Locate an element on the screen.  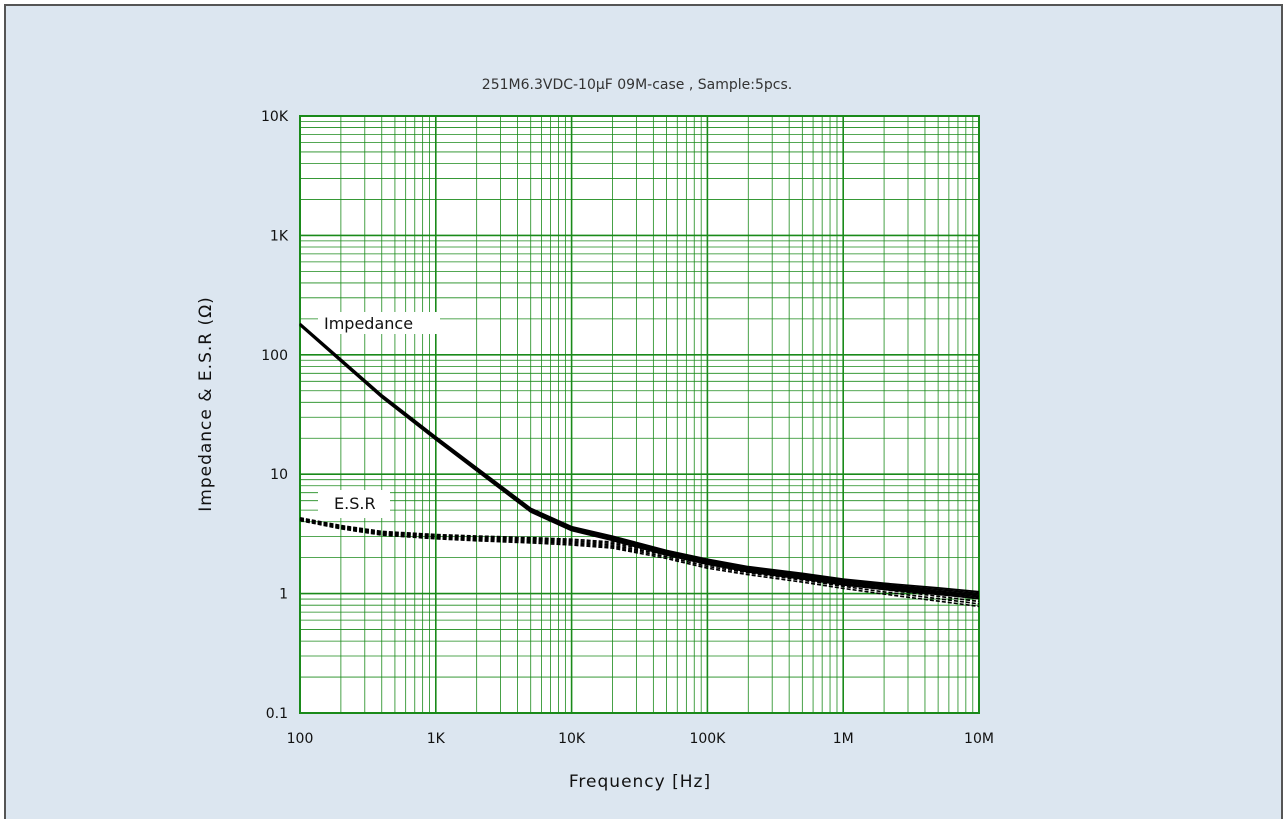
esr-label-bg is located at coordinates (354, 504).